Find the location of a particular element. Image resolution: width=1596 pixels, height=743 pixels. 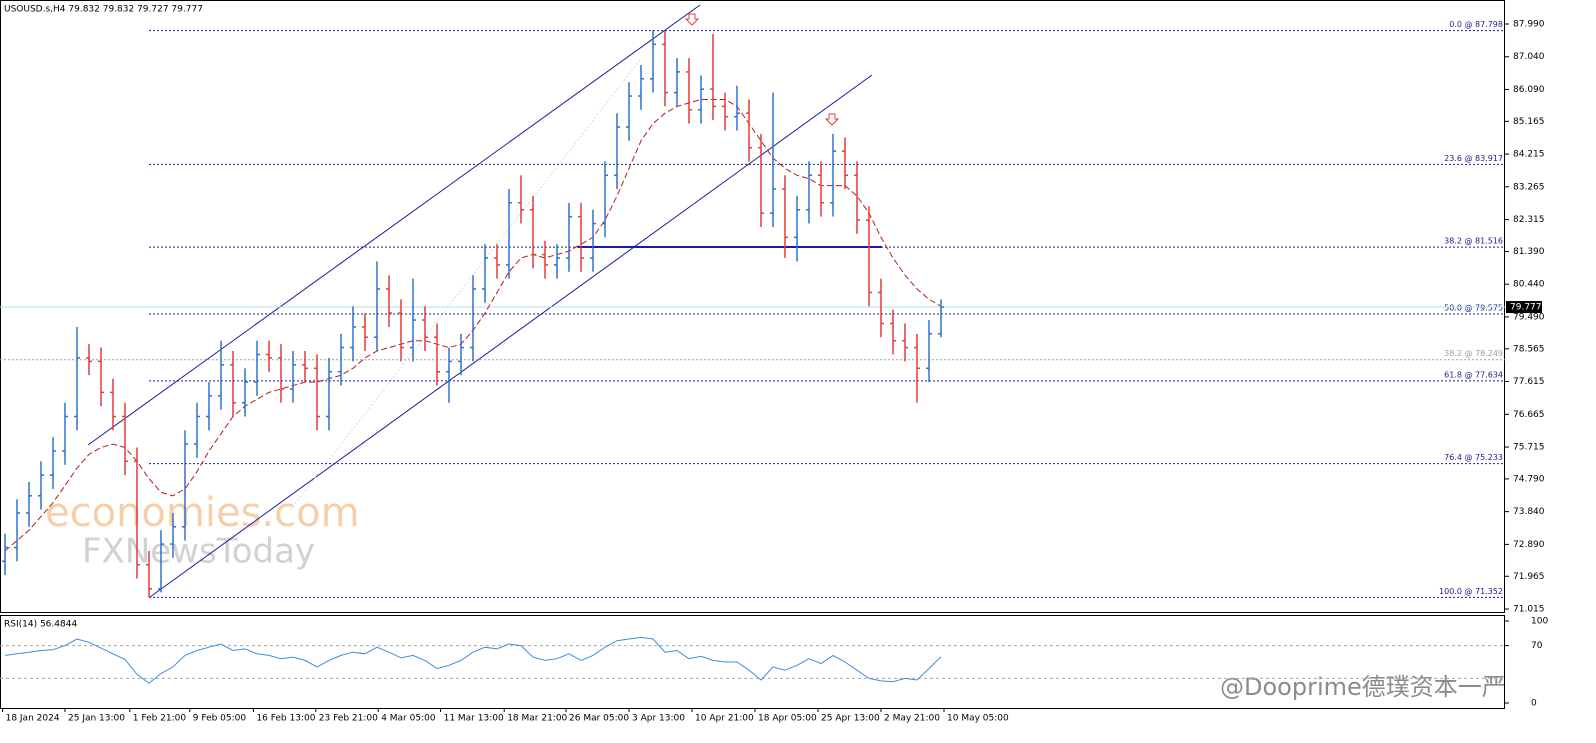

y-tick-label: 84.215 is located at coordinates (1529, 155).